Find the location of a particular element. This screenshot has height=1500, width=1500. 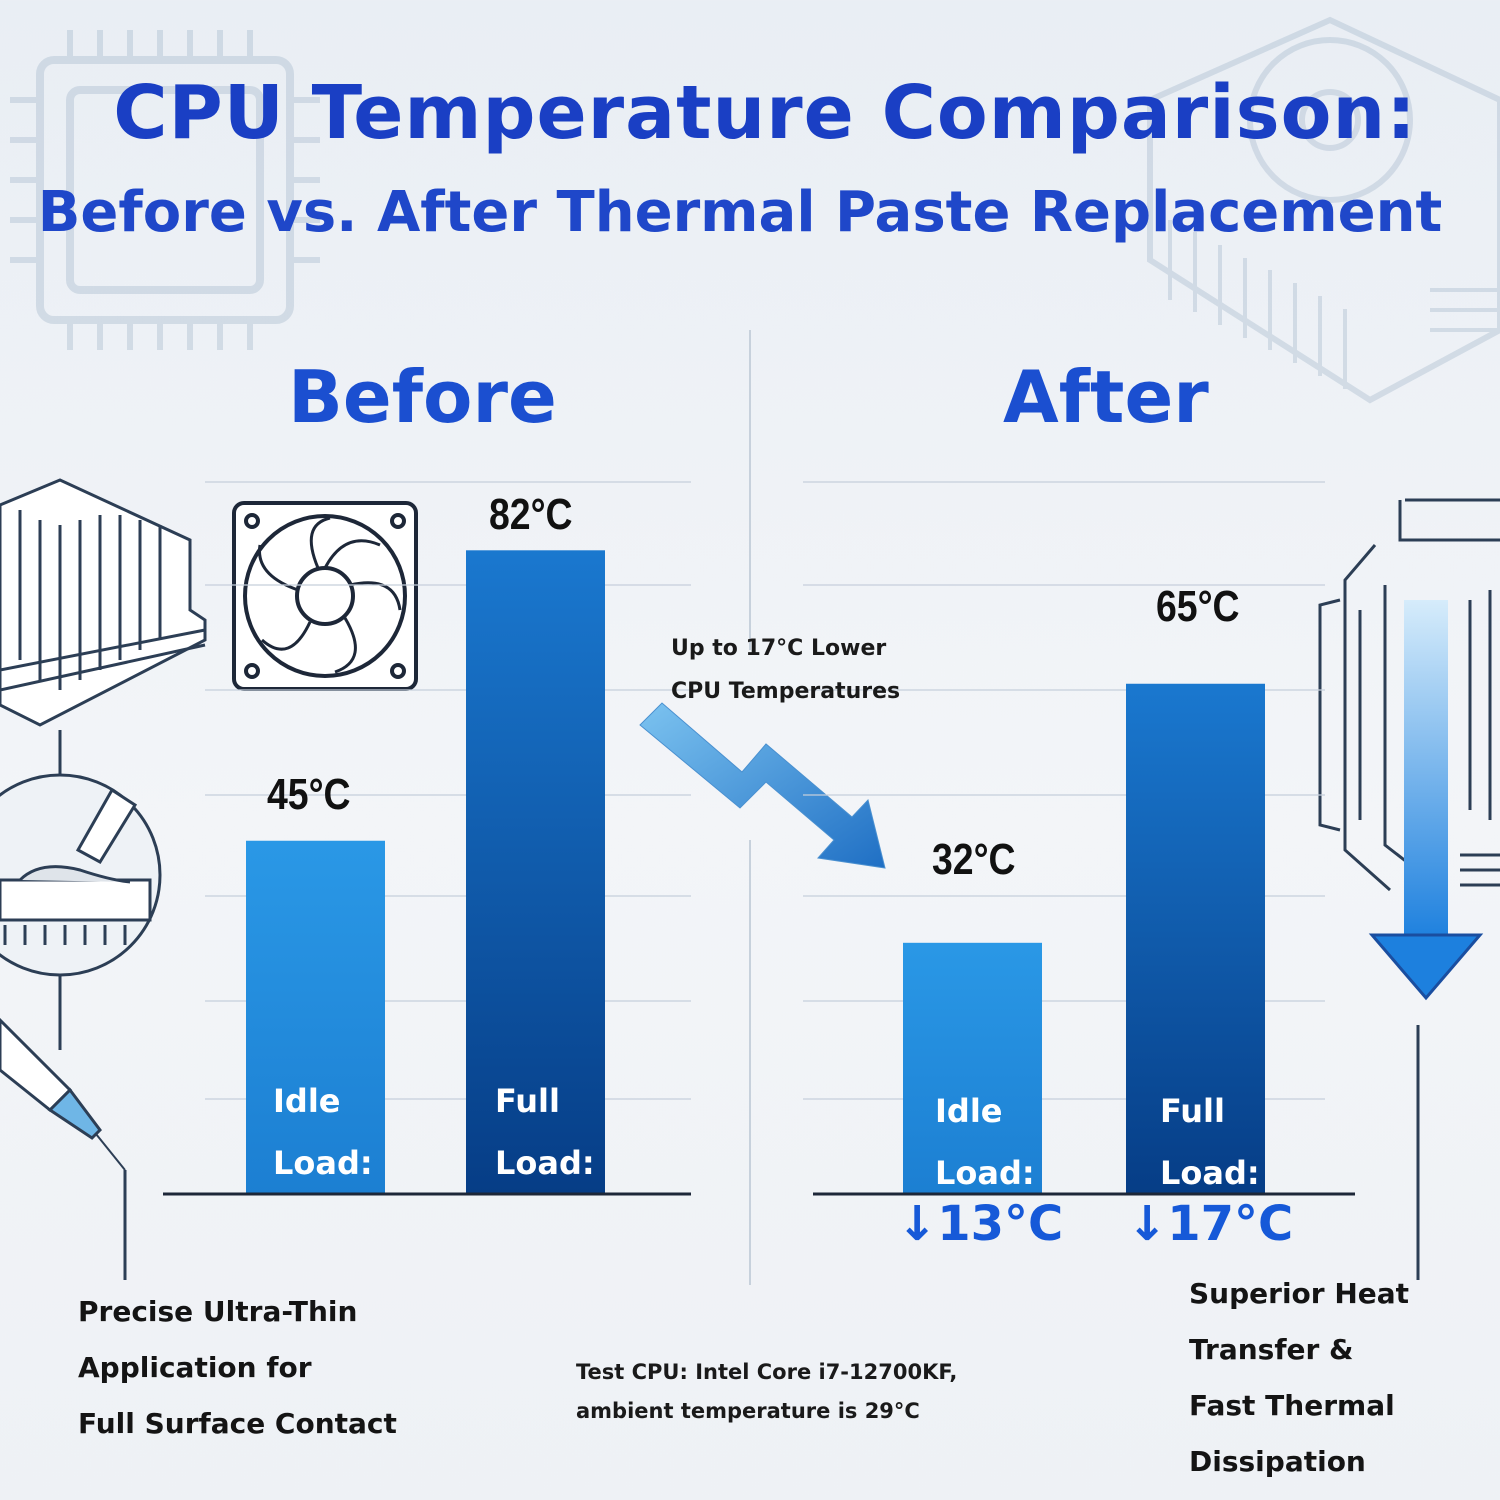

case-fan-icon is located at coordinates (325, 596).